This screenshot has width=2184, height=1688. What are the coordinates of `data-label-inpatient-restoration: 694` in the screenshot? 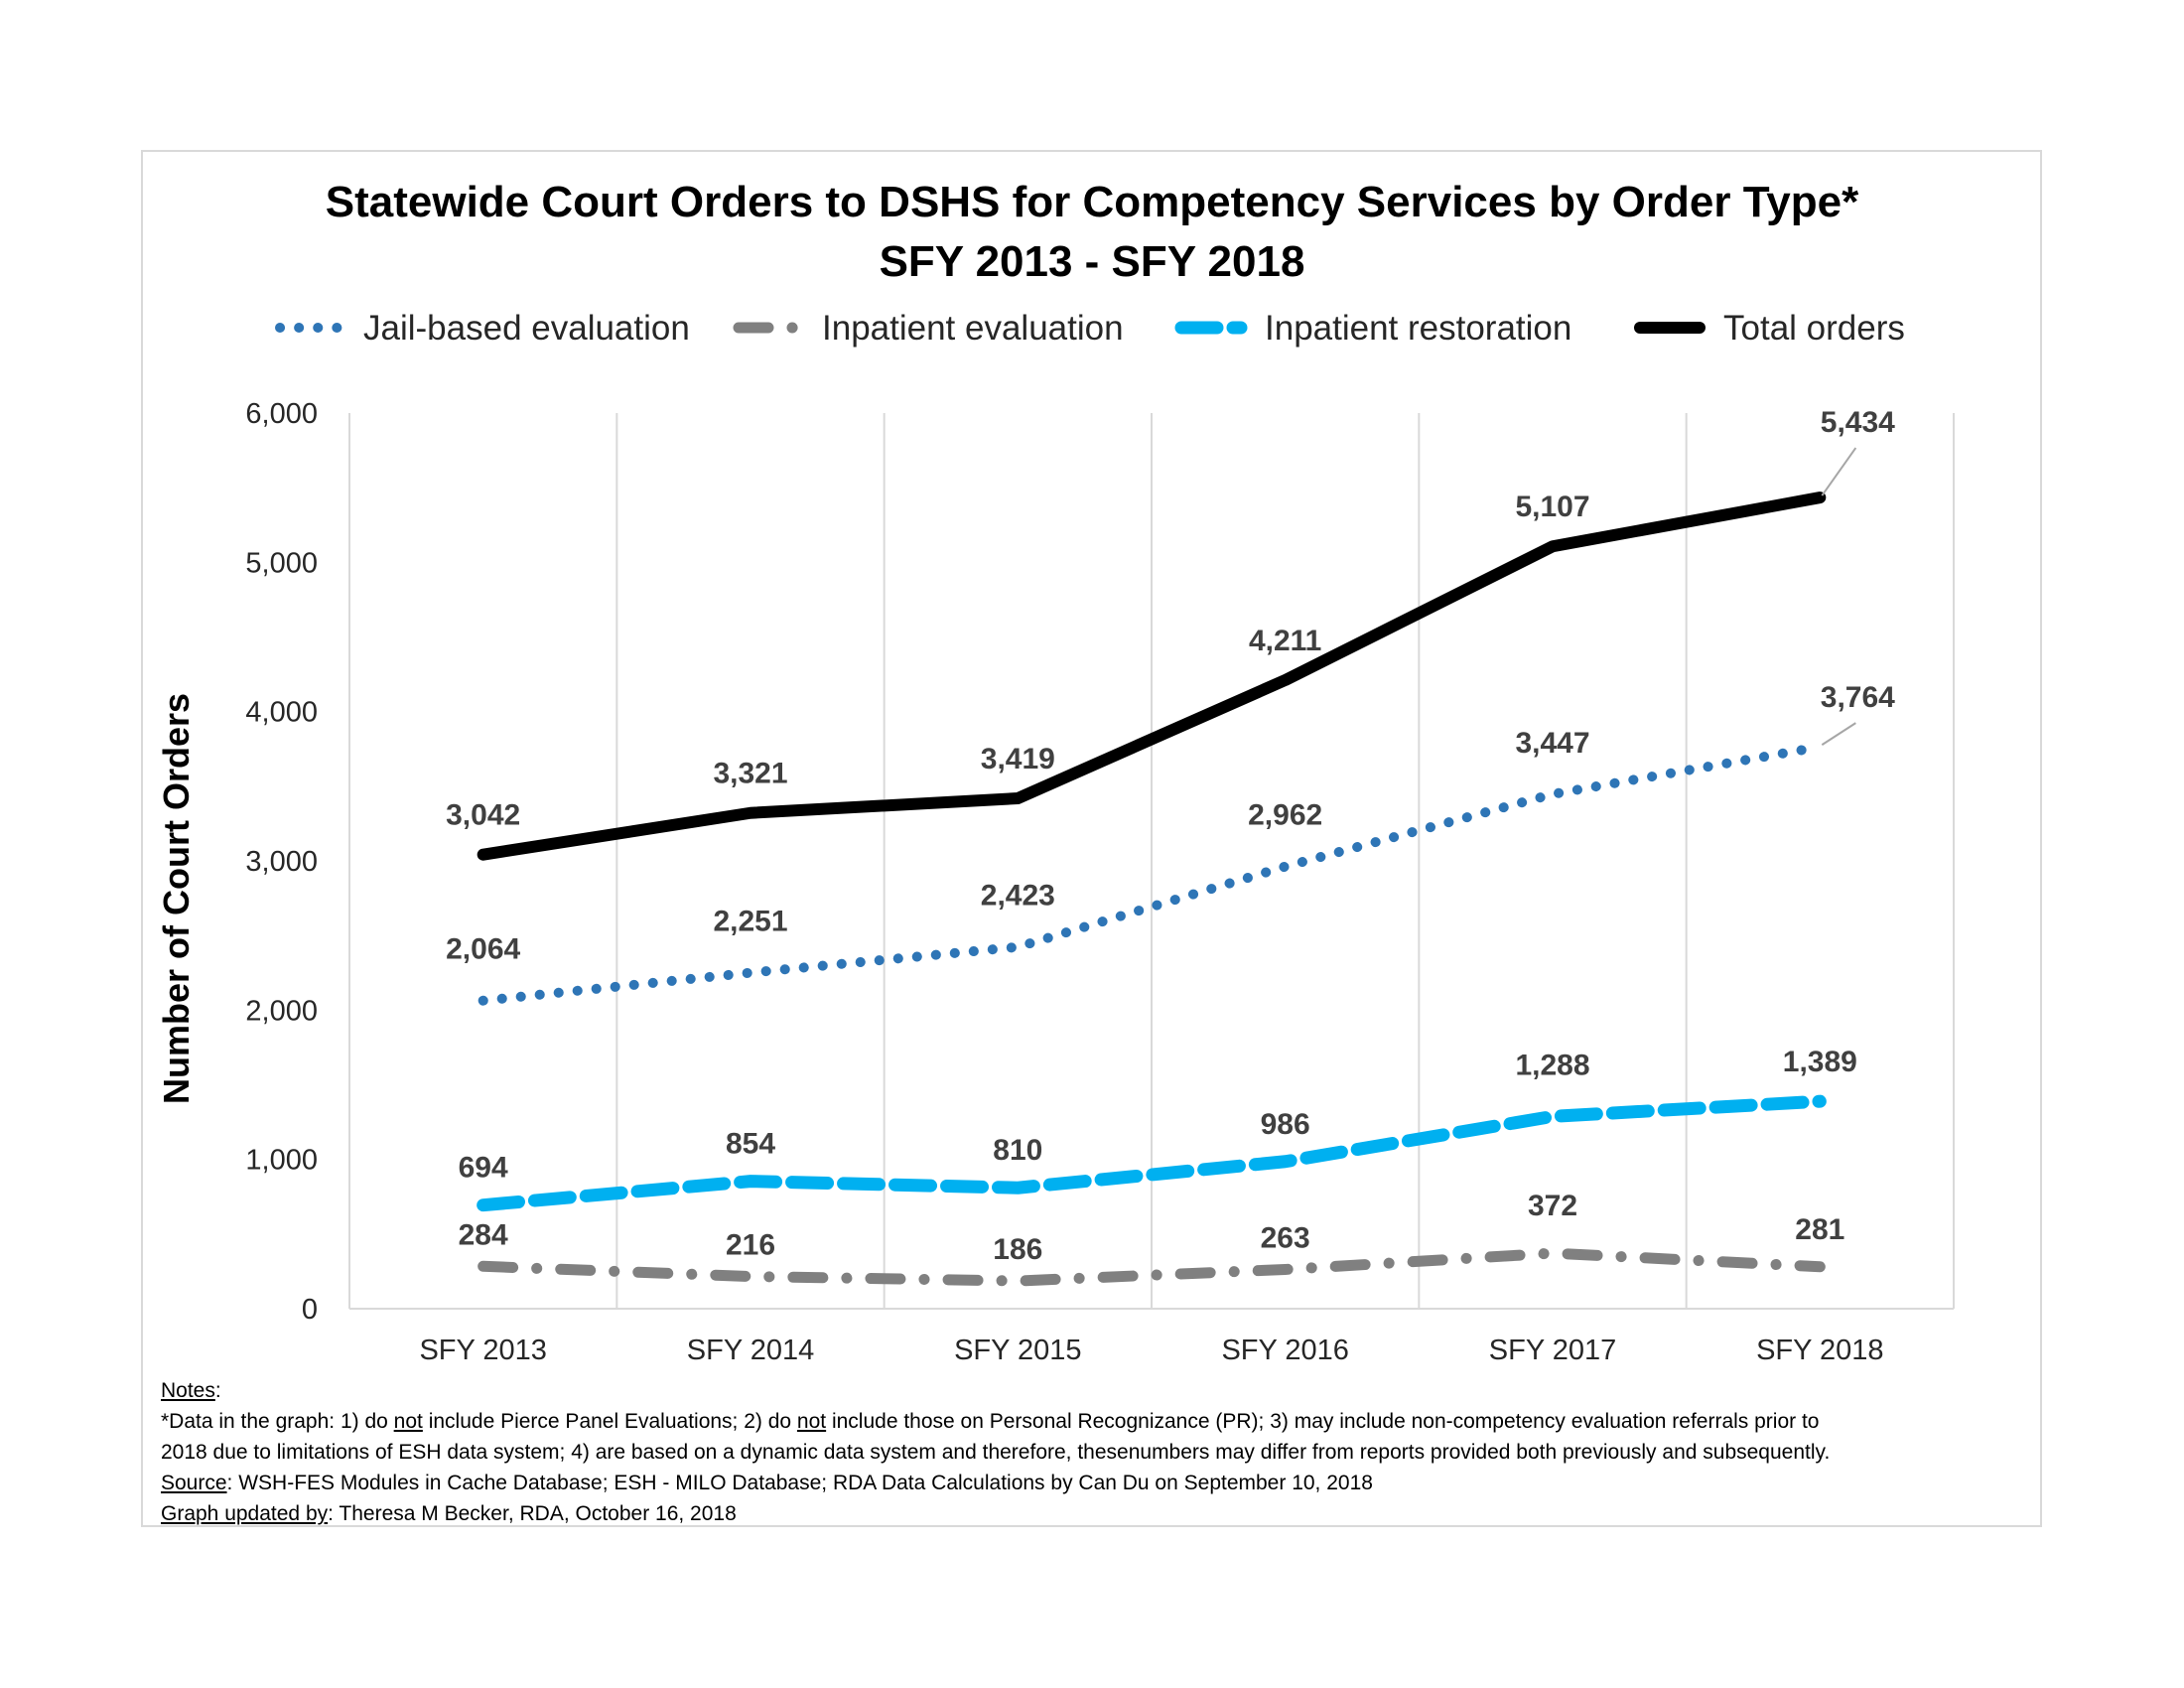 It's located at (483, 1168).